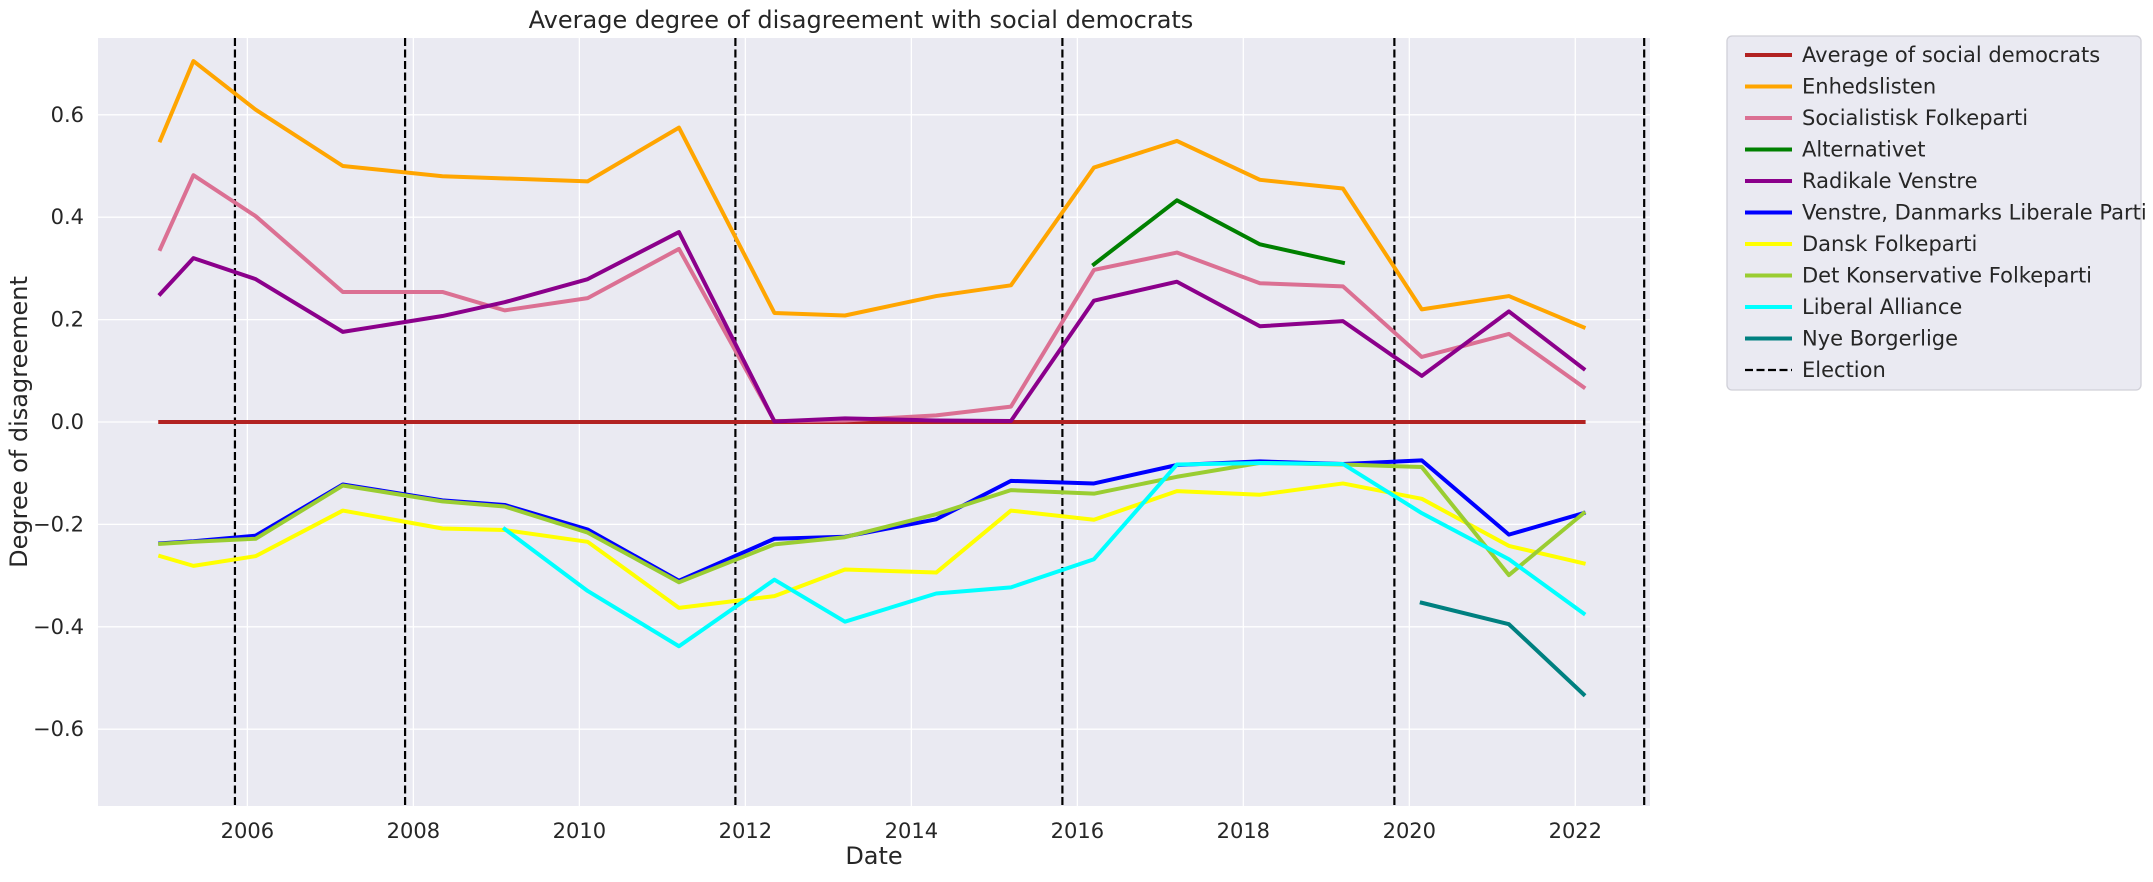  Describe the element at coordinates (1889, 244) in the screenshot. I see `legend-label: Dansk Folkeparti` at that location.